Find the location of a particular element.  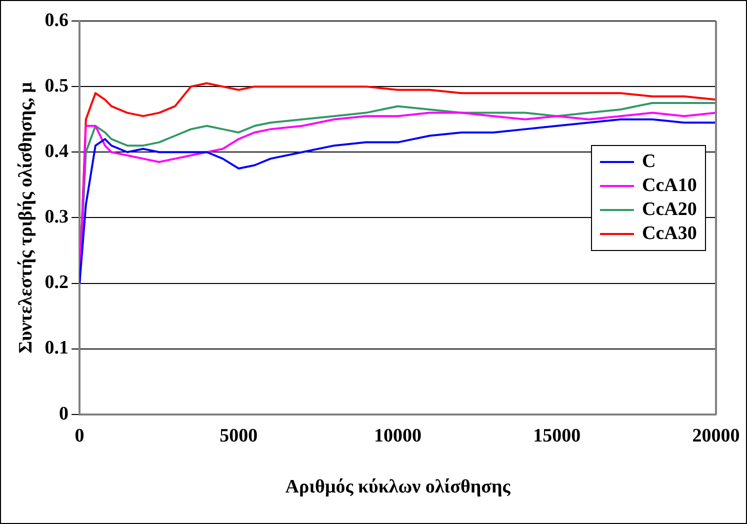

y-tick-label: 0 is located at coordinates (64, 413).